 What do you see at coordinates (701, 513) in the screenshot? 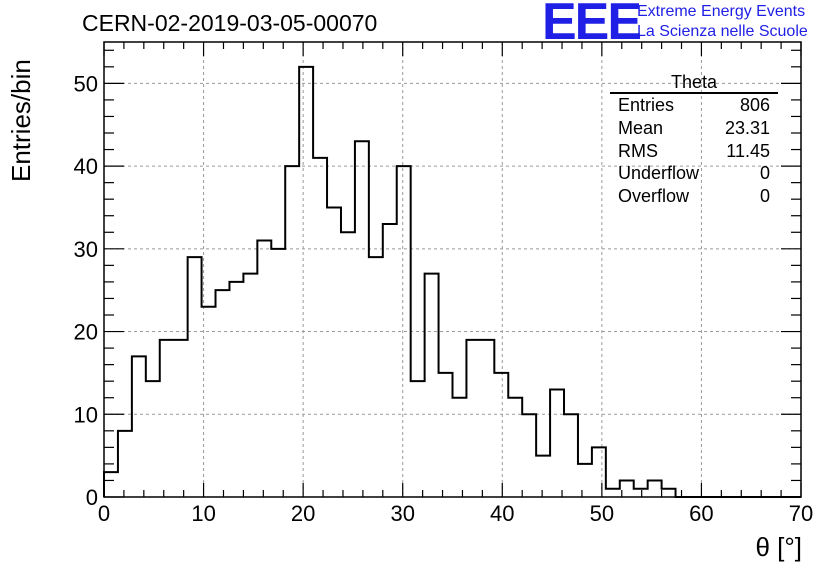
I see `x-tick-label: 60` at bounding box center [701, 513].